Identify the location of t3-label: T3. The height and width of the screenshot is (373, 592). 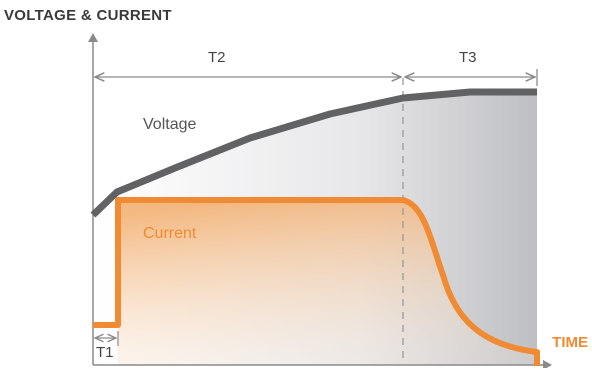
(468, 57).